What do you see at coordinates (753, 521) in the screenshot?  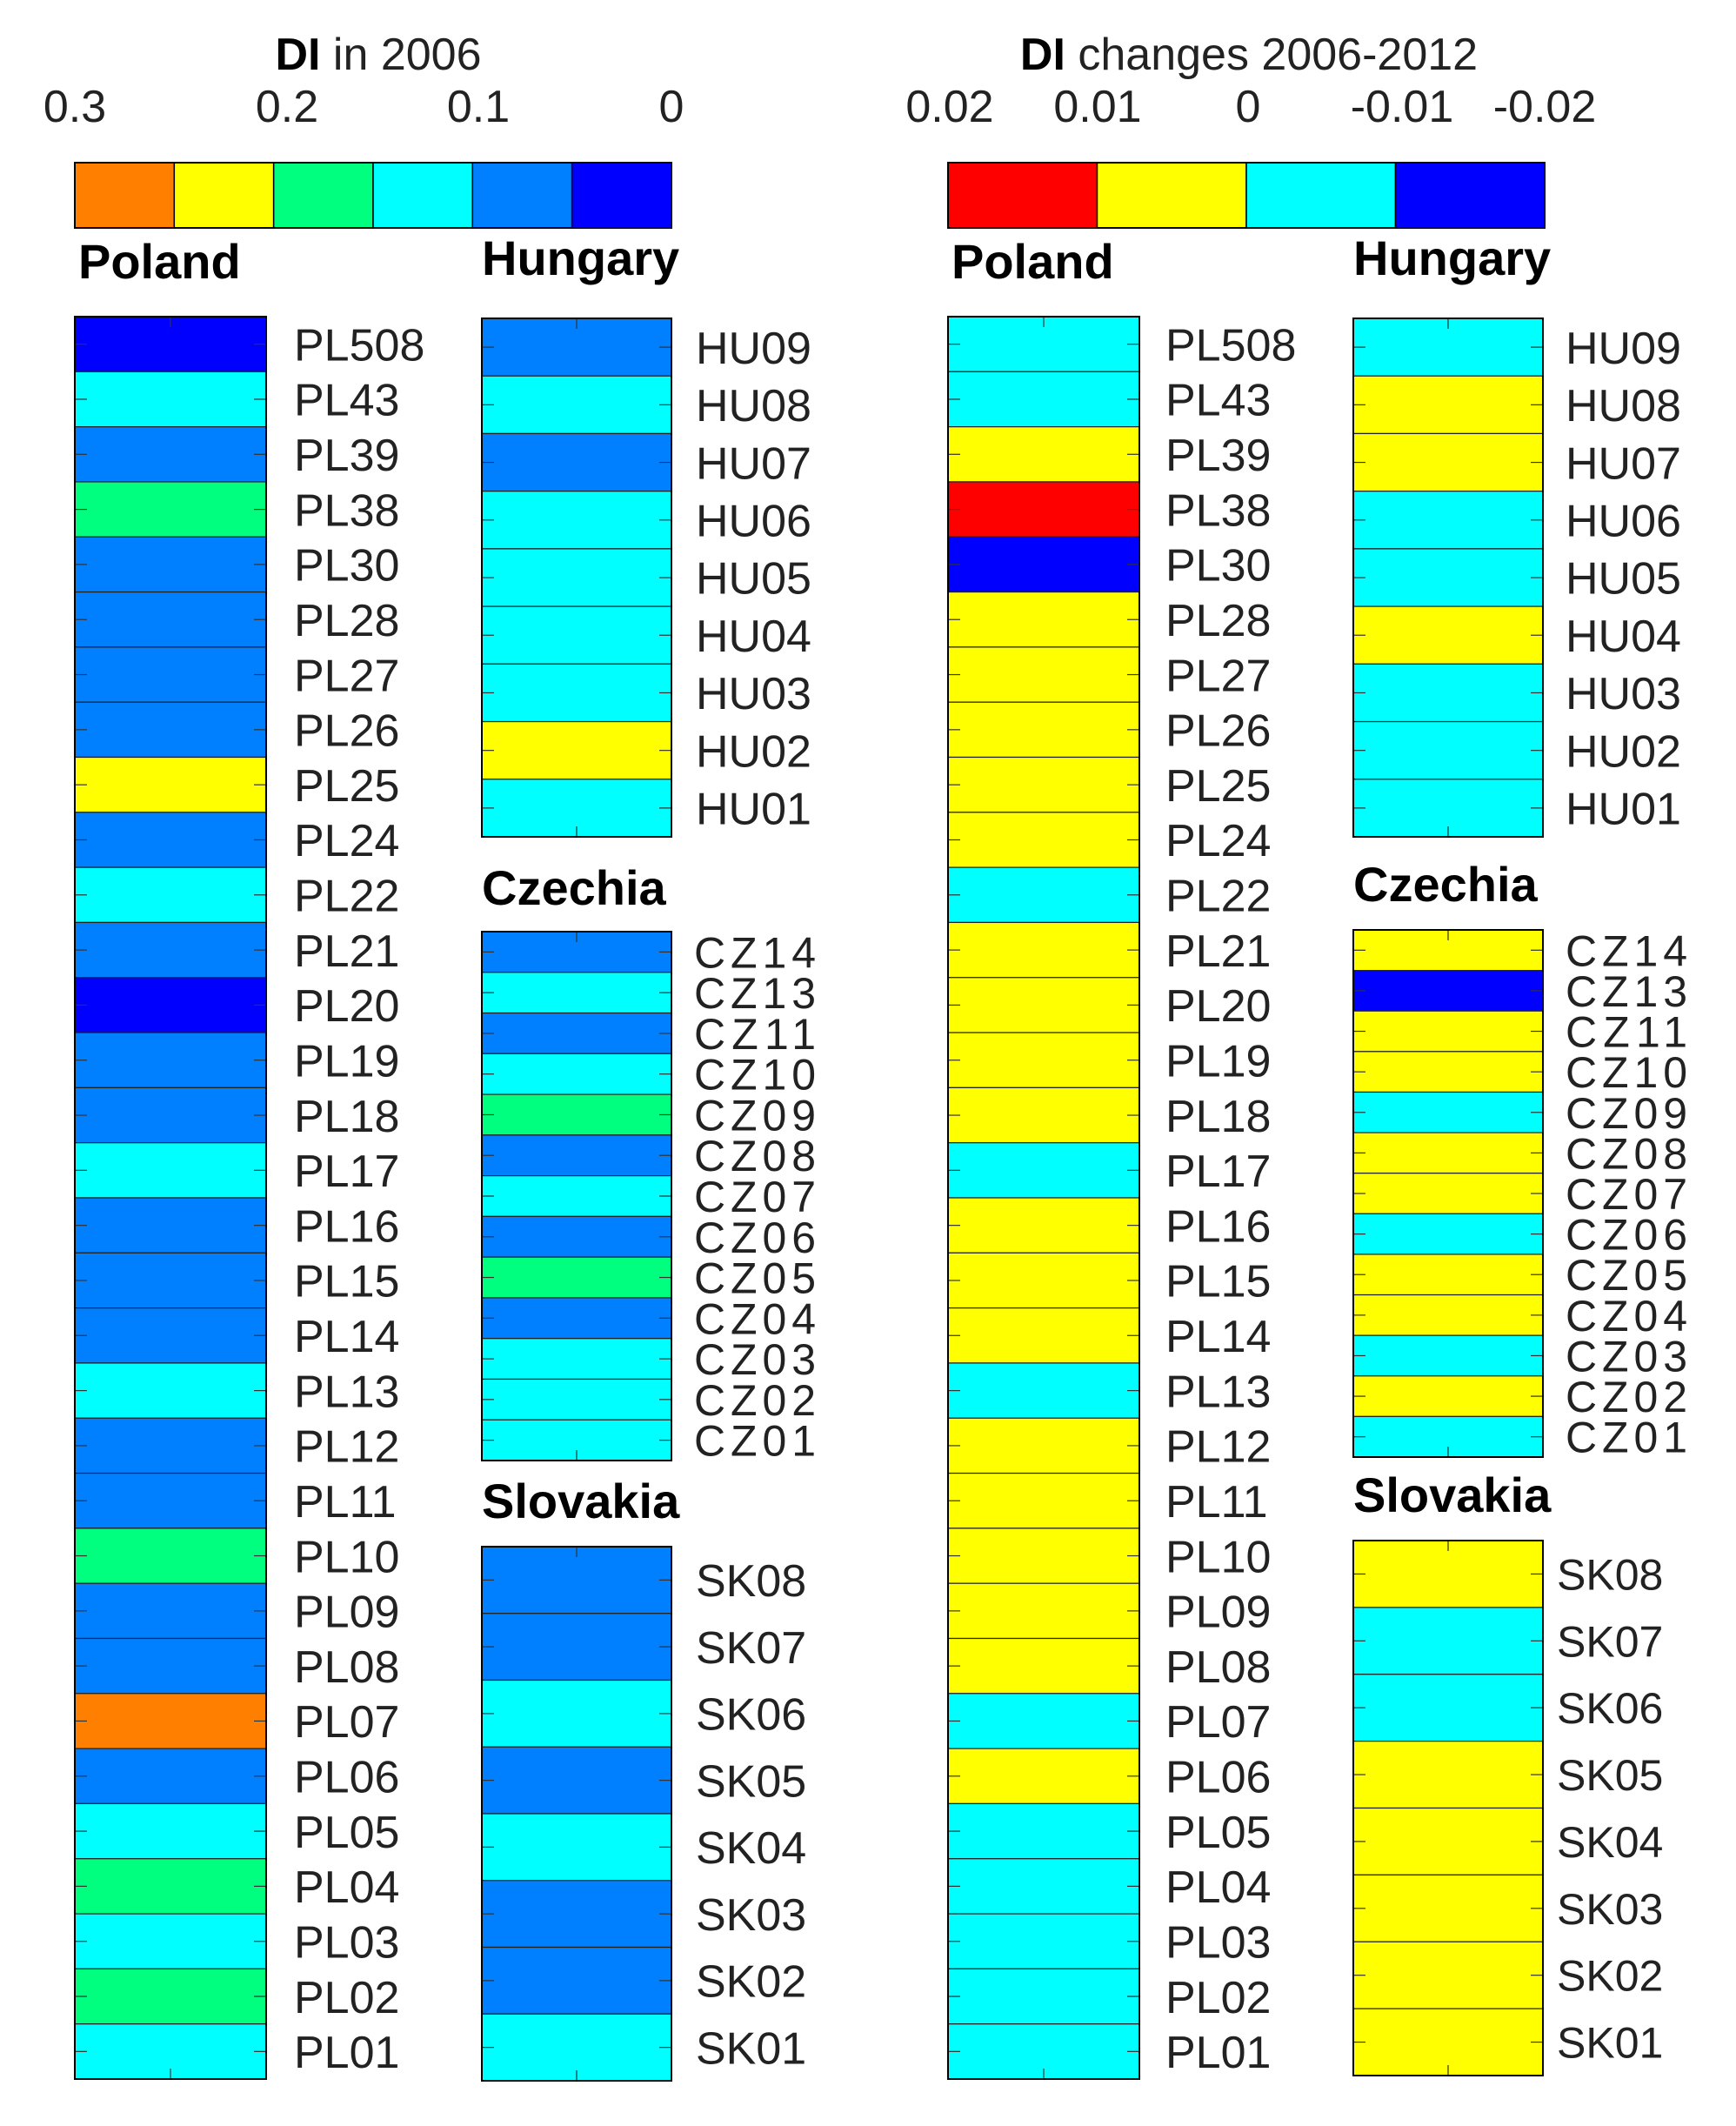 I see `region-label: HU06` at bounding box center [753, 521].